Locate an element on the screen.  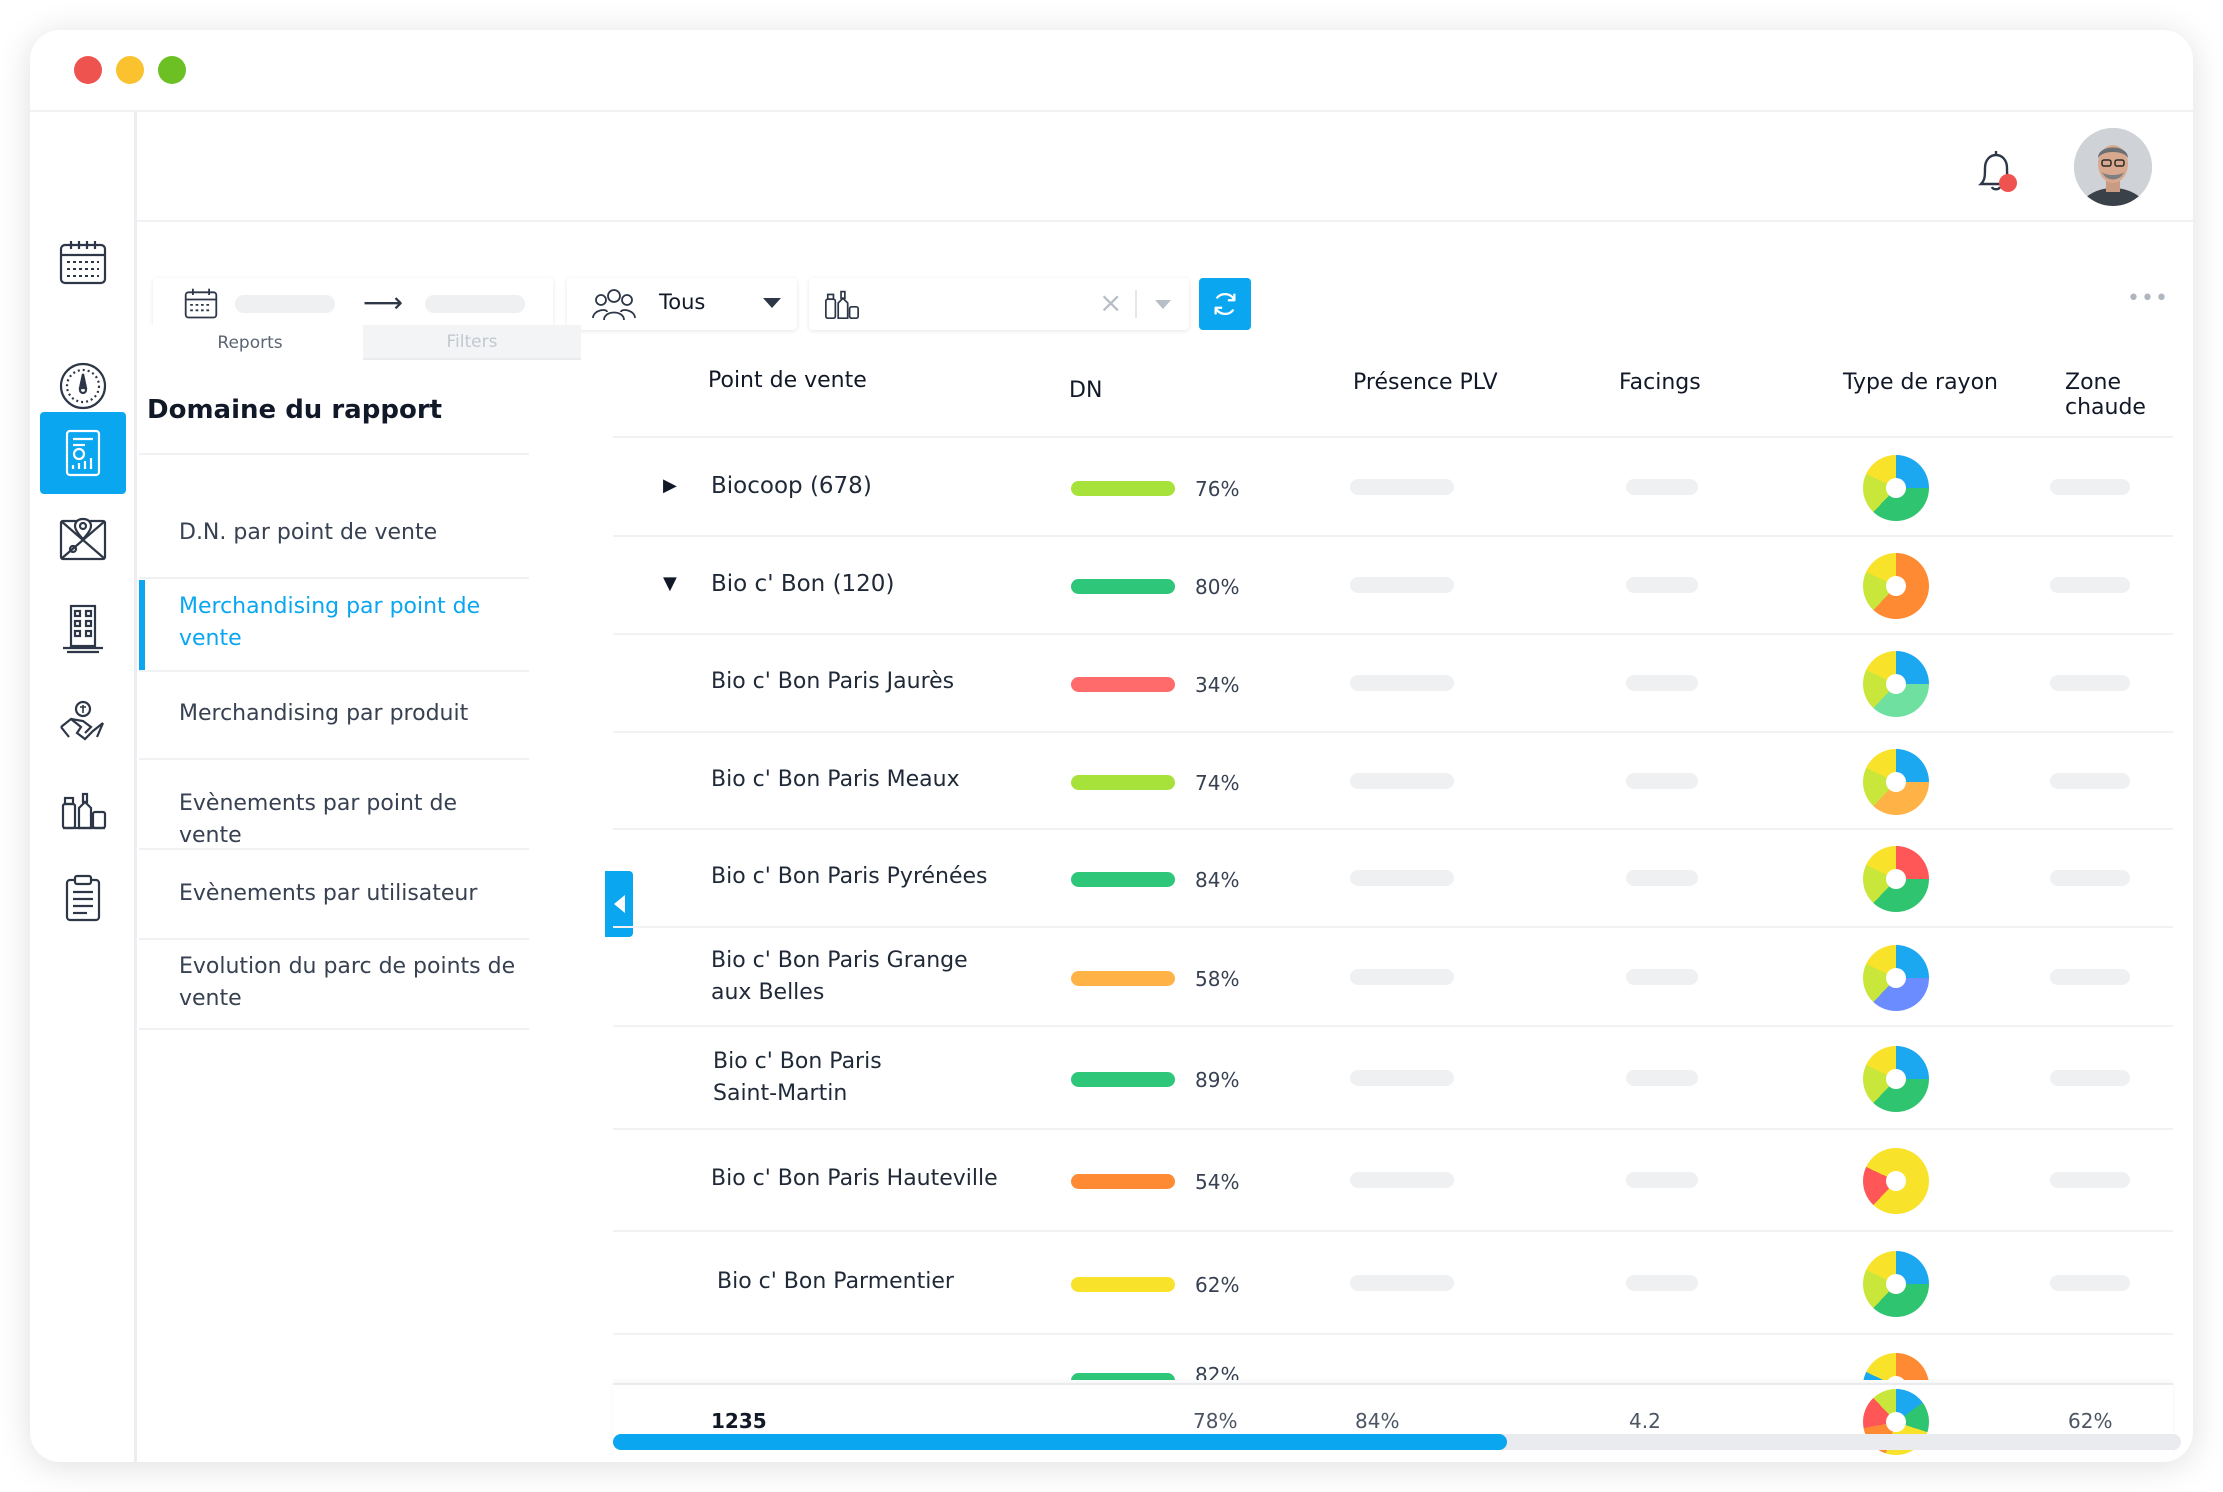
menu-item-evolution-parc: Evolution du parc de points de vente is located at coordinates (347, 982).